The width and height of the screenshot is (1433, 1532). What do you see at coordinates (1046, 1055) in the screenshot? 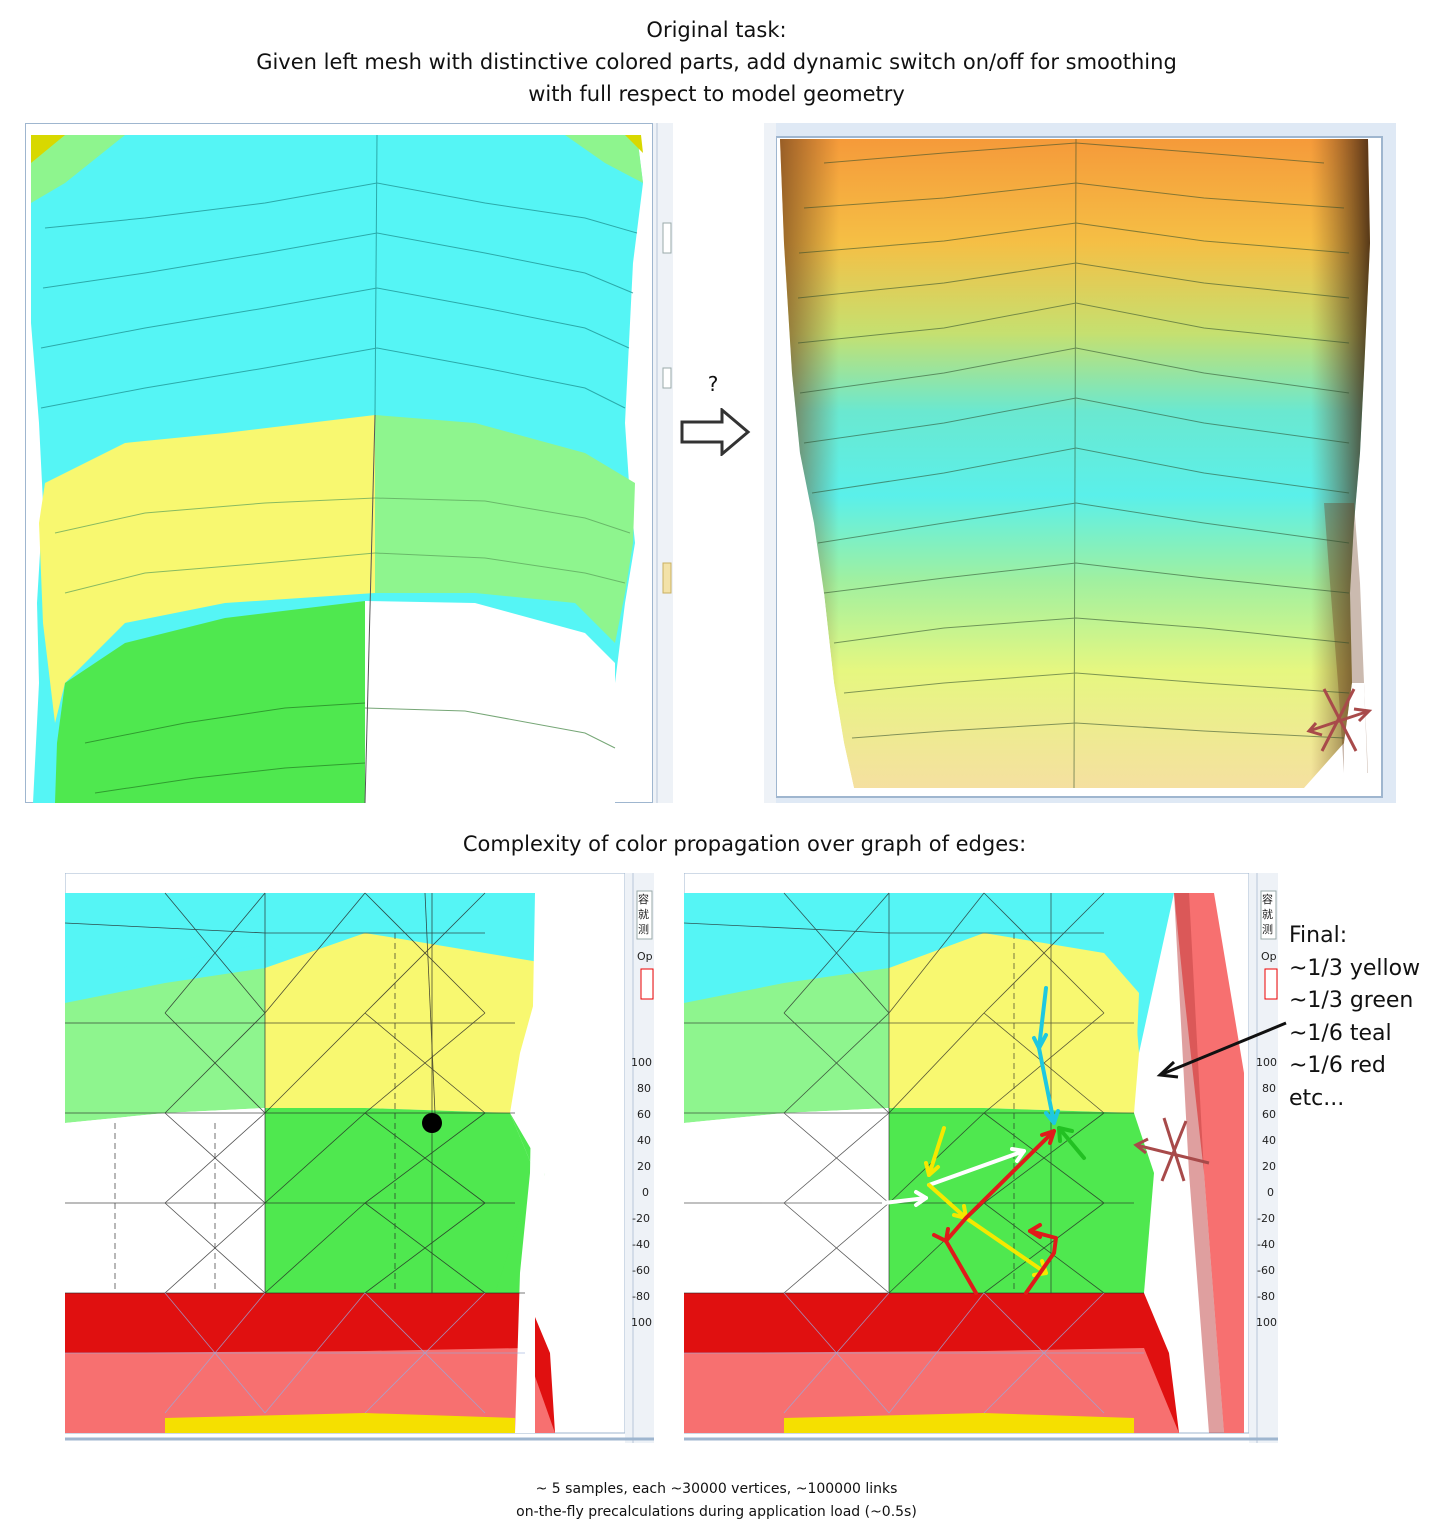
I see `cyan-arrow` at bounding box center [1046, 1055].